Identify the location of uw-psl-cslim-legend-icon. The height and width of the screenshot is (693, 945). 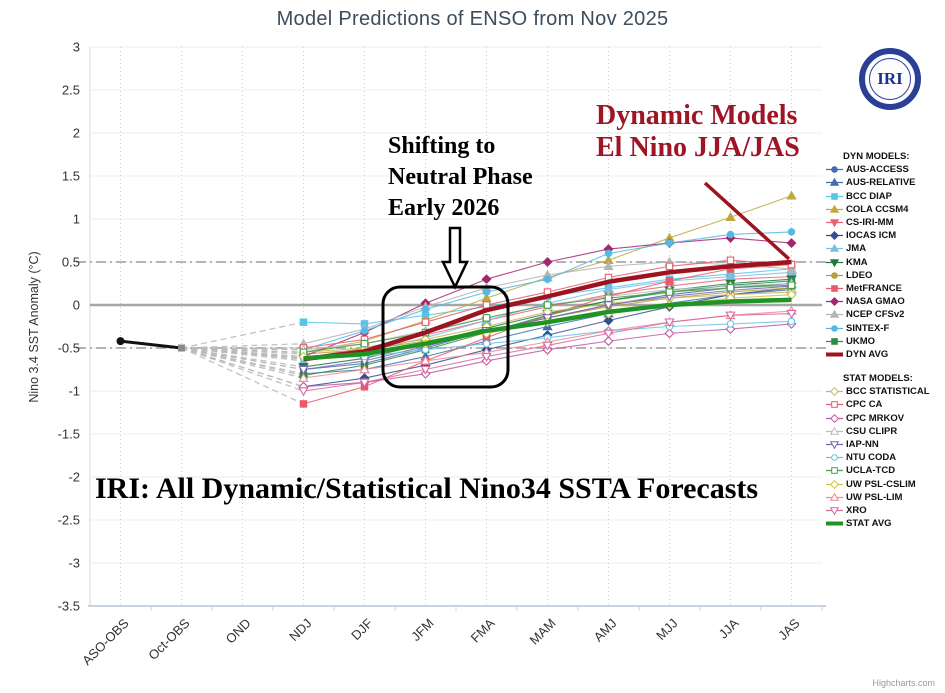
(834, 484).